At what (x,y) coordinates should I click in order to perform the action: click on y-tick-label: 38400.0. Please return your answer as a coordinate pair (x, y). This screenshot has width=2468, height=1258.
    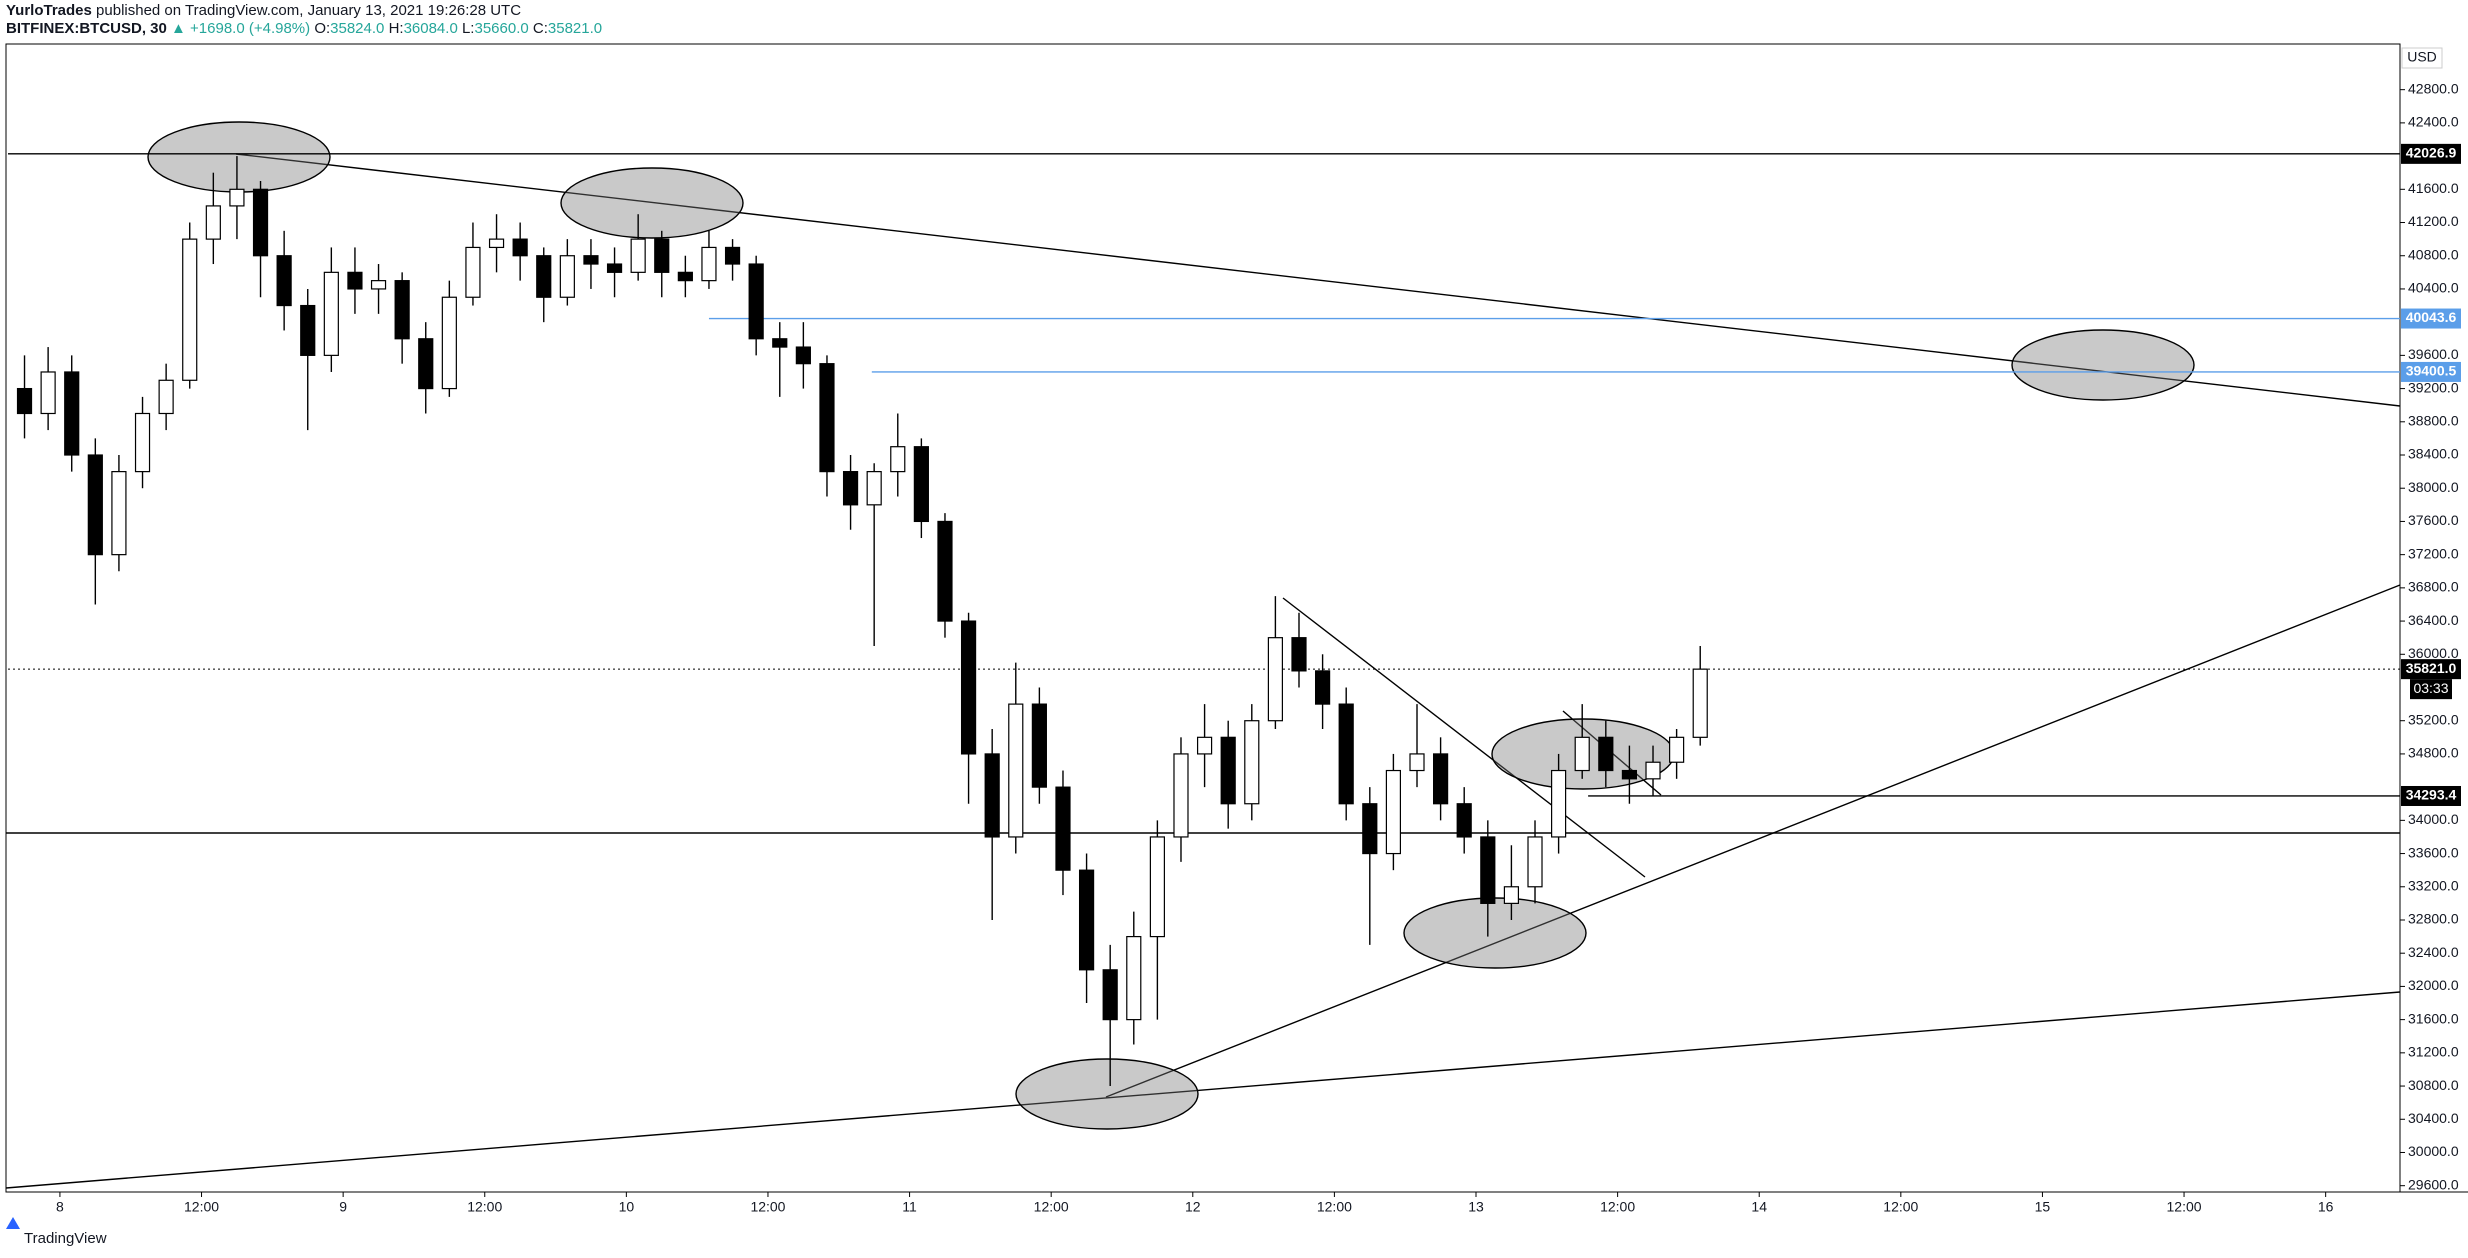
    Looking at the image, I should click on (2433, 454).